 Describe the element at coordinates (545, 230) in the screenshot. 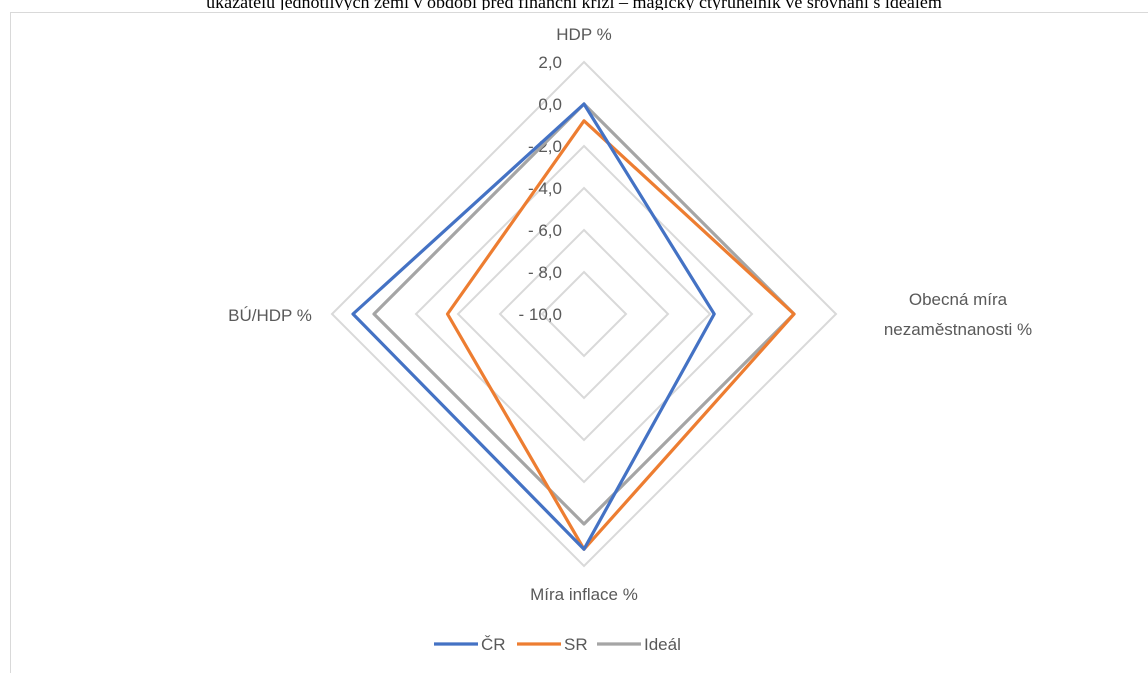

I see `tick-label-4: - 6,0` at that location.